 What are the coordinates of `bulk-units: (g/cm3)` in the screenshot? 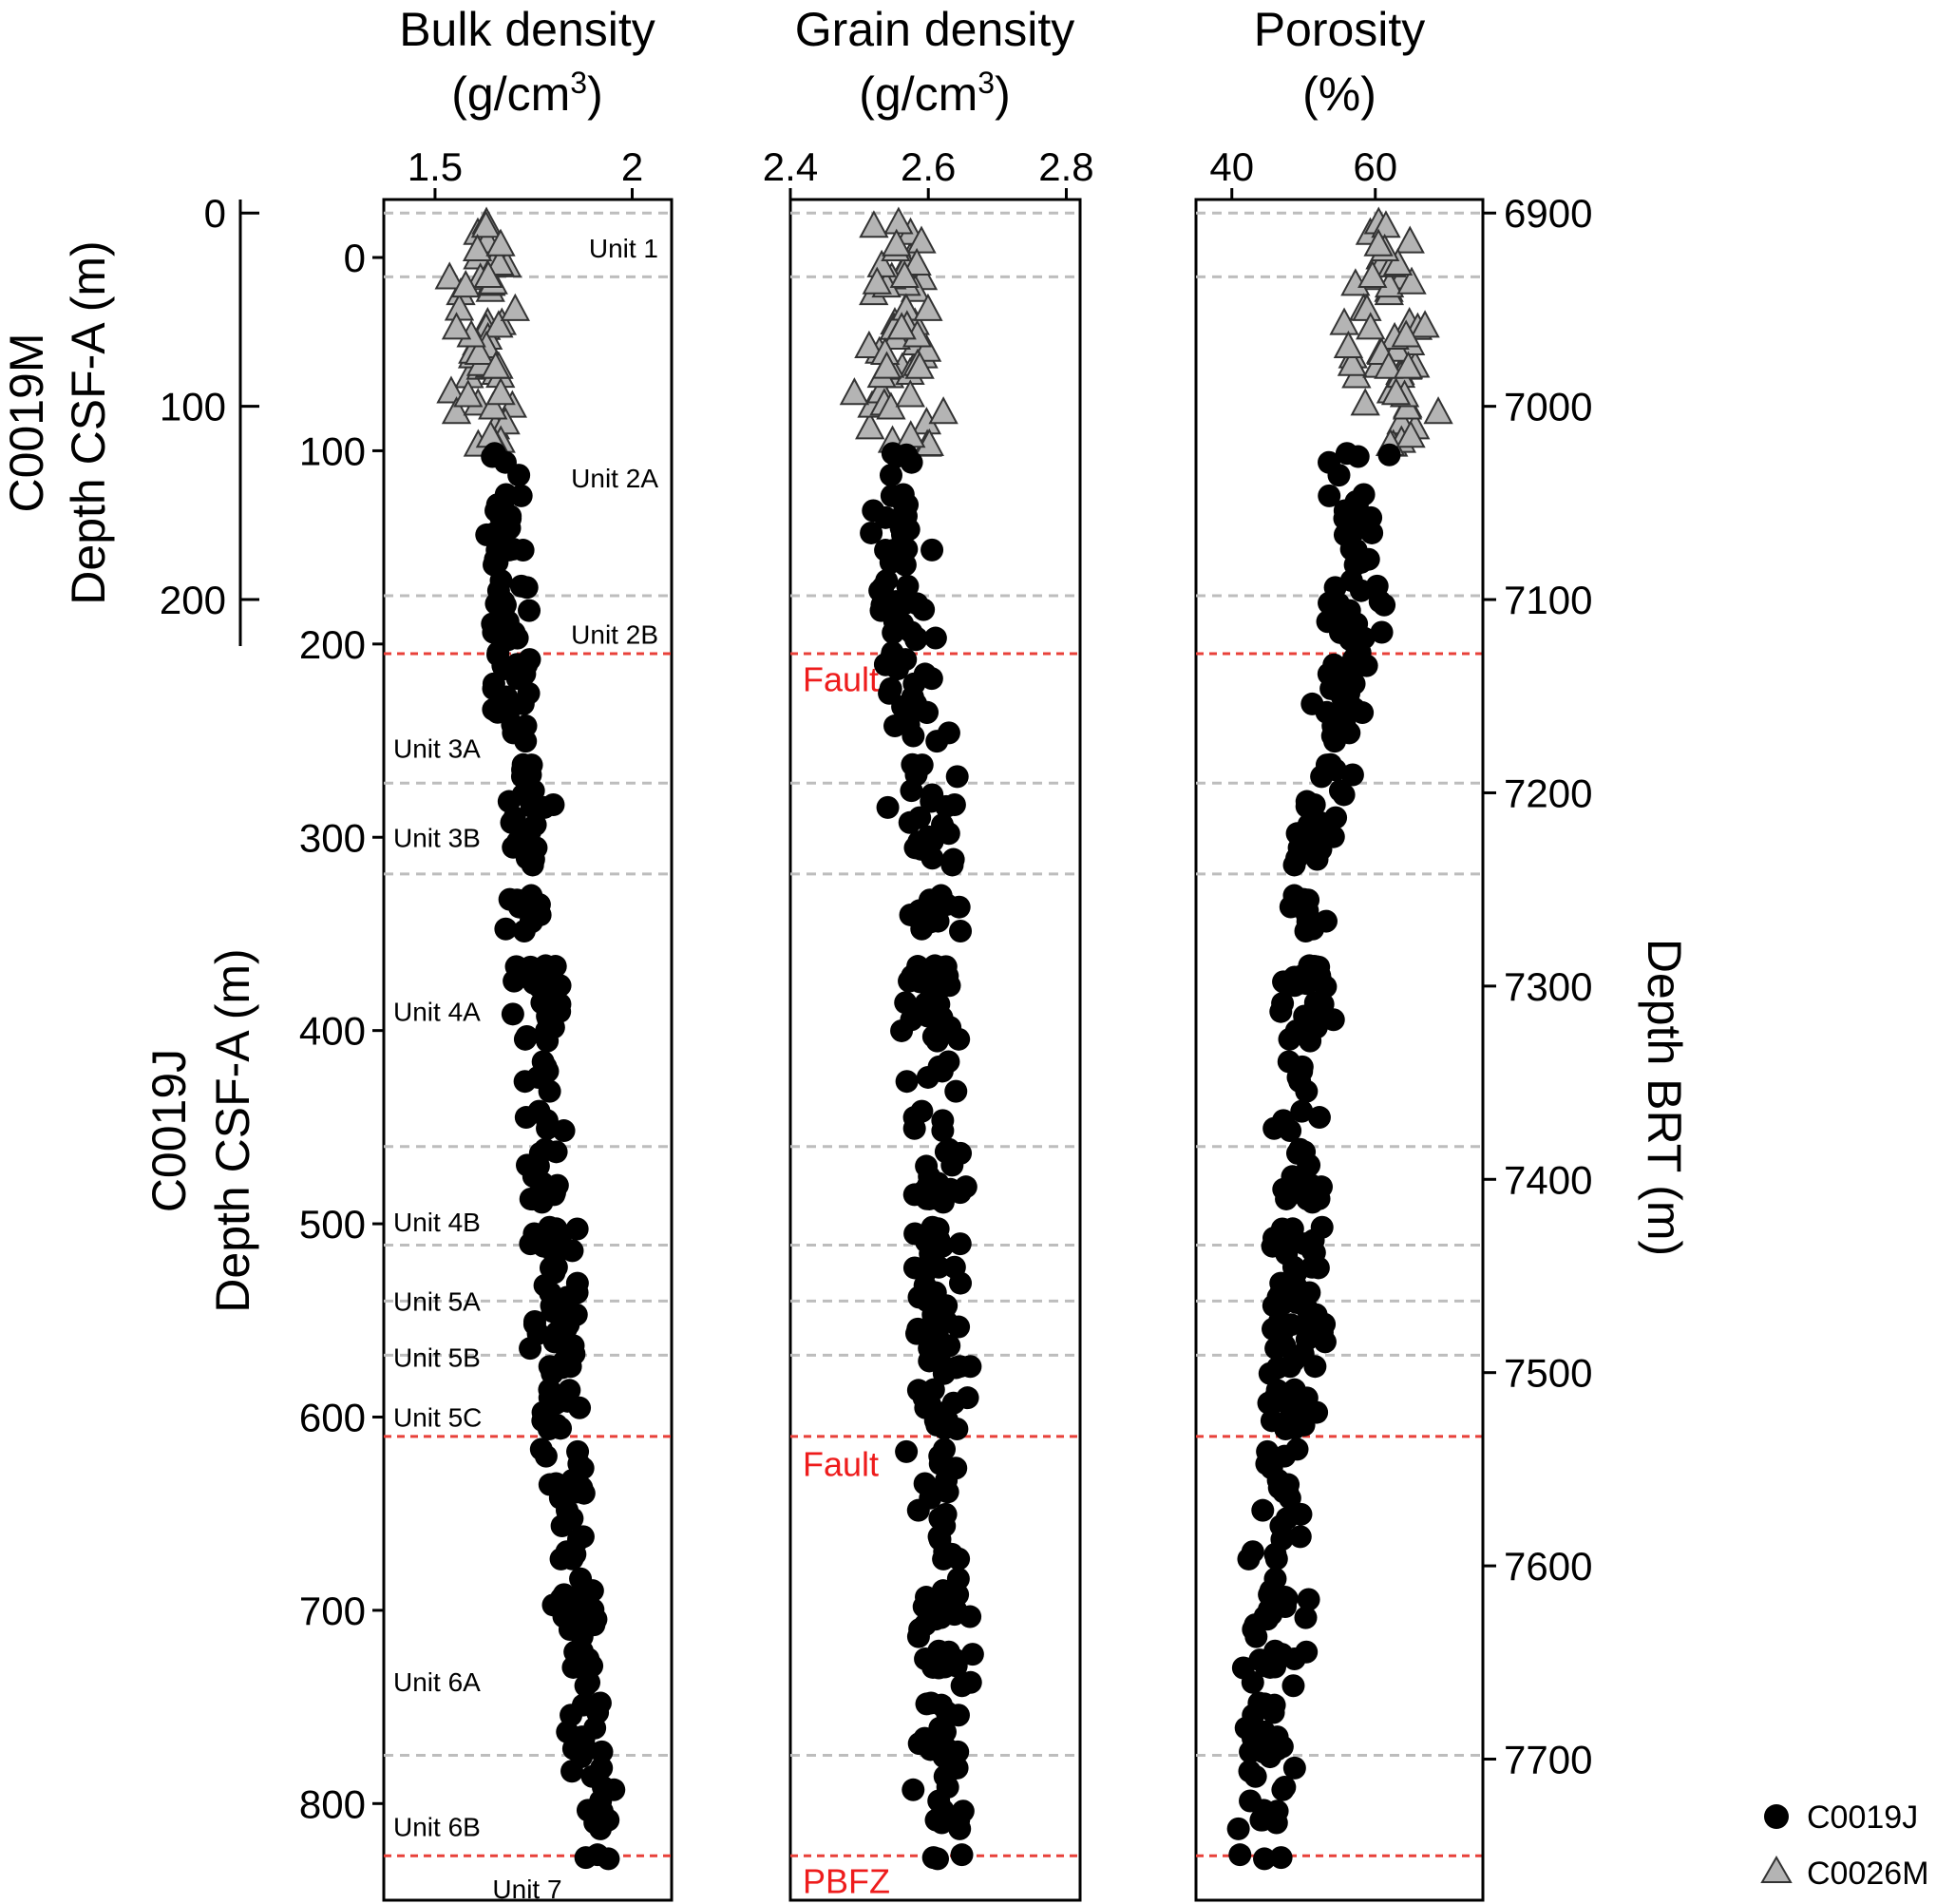 It's located at (526, 94).